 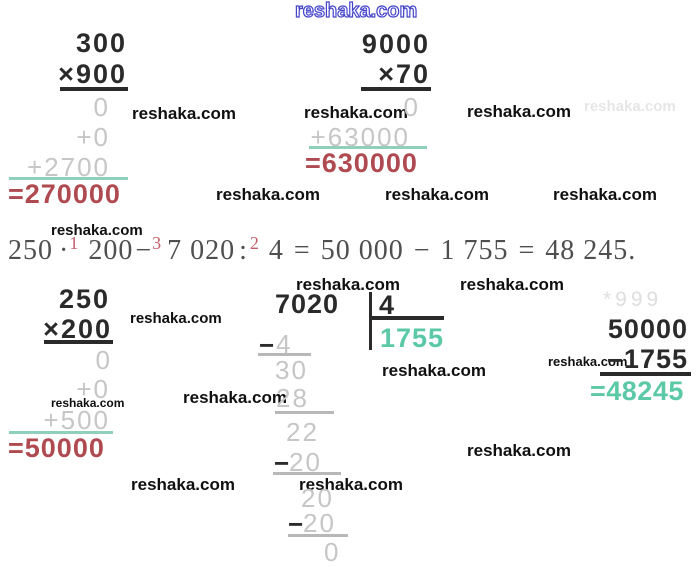 I want to click on operand: 200, so click(x=111, y=250).